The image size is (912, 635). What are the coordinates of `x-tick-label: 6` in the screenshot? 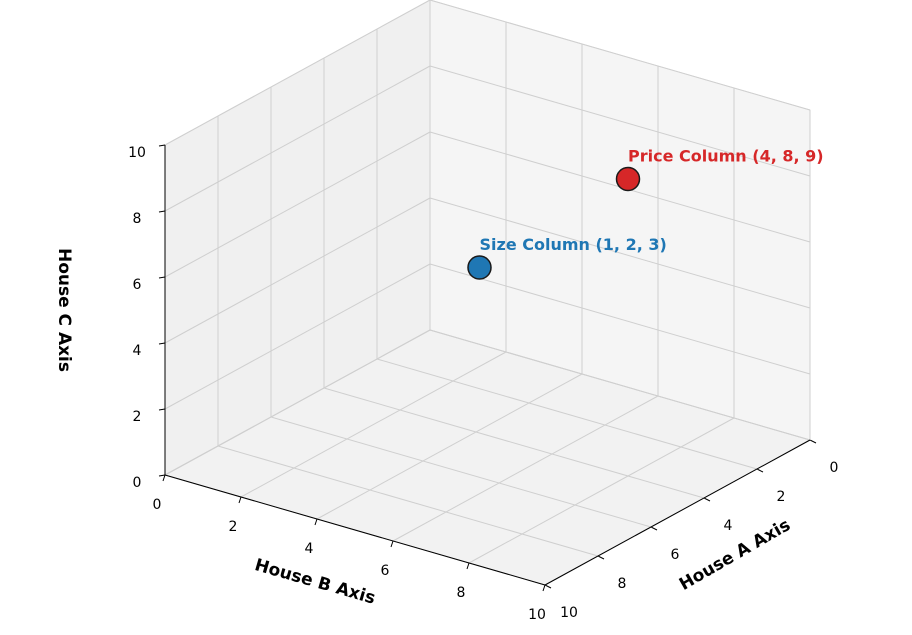 It's located at (675, 555).